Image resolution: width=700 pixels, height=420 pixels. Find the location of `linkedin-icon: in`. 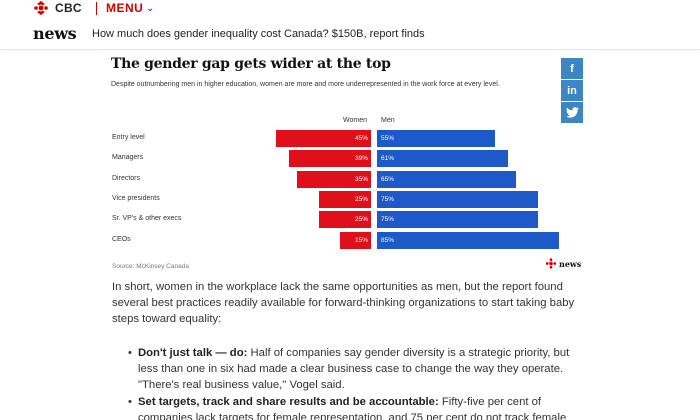

linkedin-icon: in is located at coordinates (572, 90).